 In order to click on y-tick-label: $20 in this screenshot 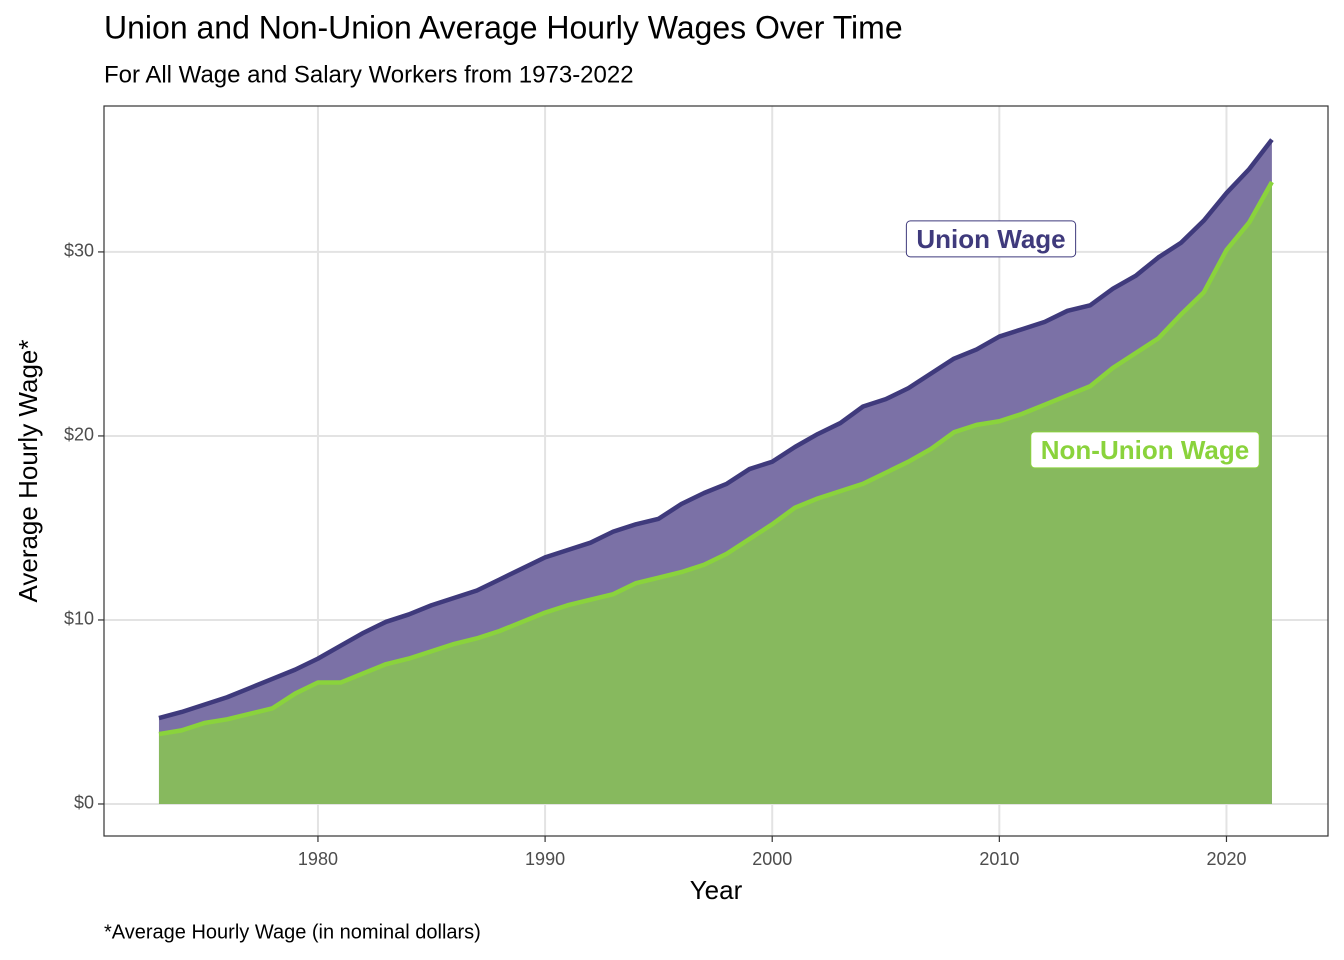, I will do `click(79, 435)`.